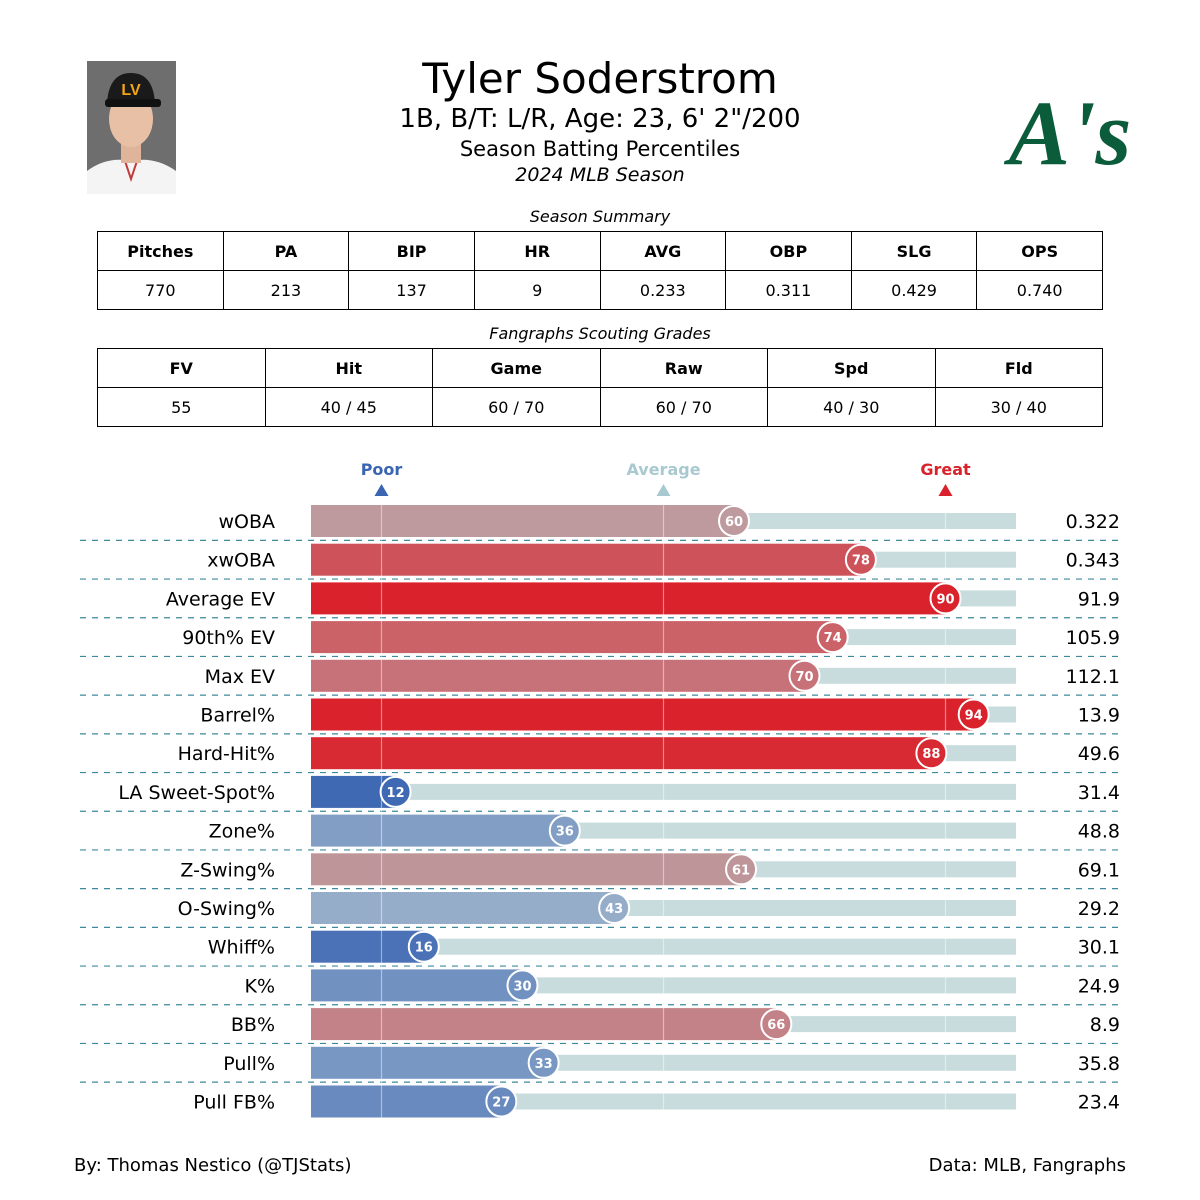  I want to click on grades-header-cell: Hit, so click(348, 368).